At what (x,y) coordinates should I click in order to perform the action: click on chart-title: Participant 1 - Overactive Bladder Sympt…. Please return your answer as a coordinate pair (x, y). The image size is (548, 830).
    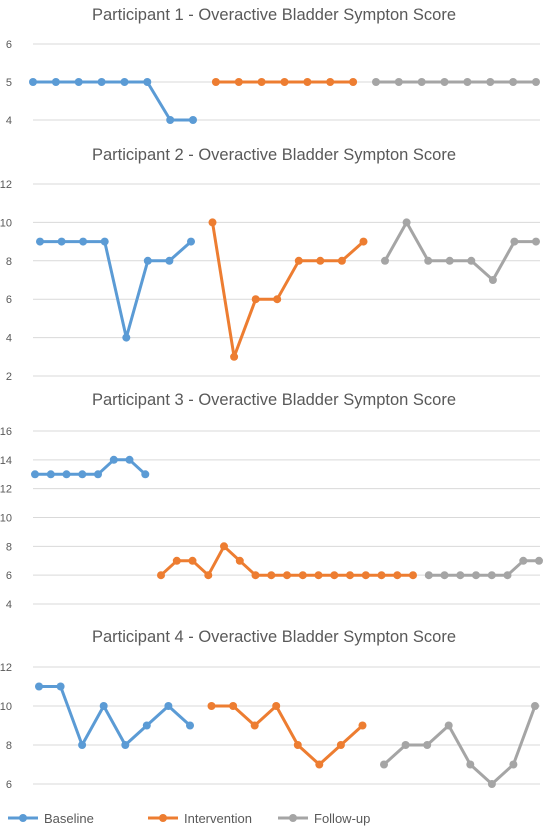
    Looking at the image, I should click on (274, 15).